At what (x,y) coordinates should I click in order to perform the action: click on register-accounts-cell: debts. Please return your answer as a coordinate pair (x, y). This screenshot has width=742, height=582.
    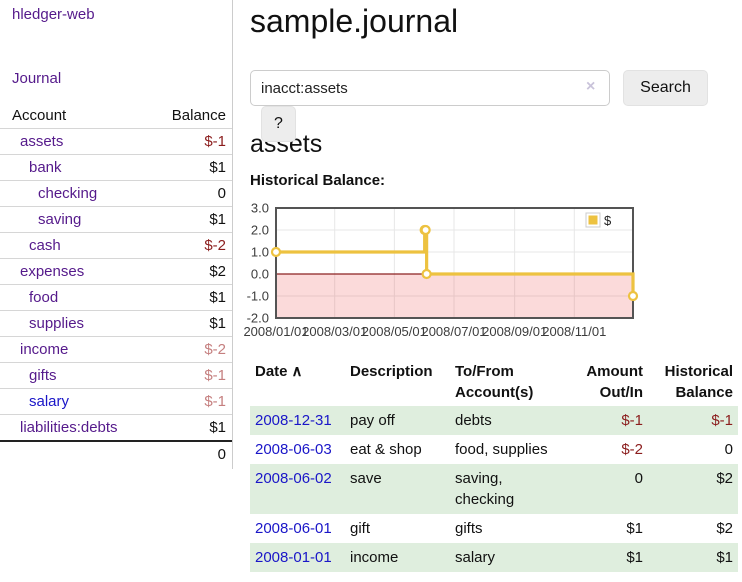
    Looking at the image, I should click on (473, 420).